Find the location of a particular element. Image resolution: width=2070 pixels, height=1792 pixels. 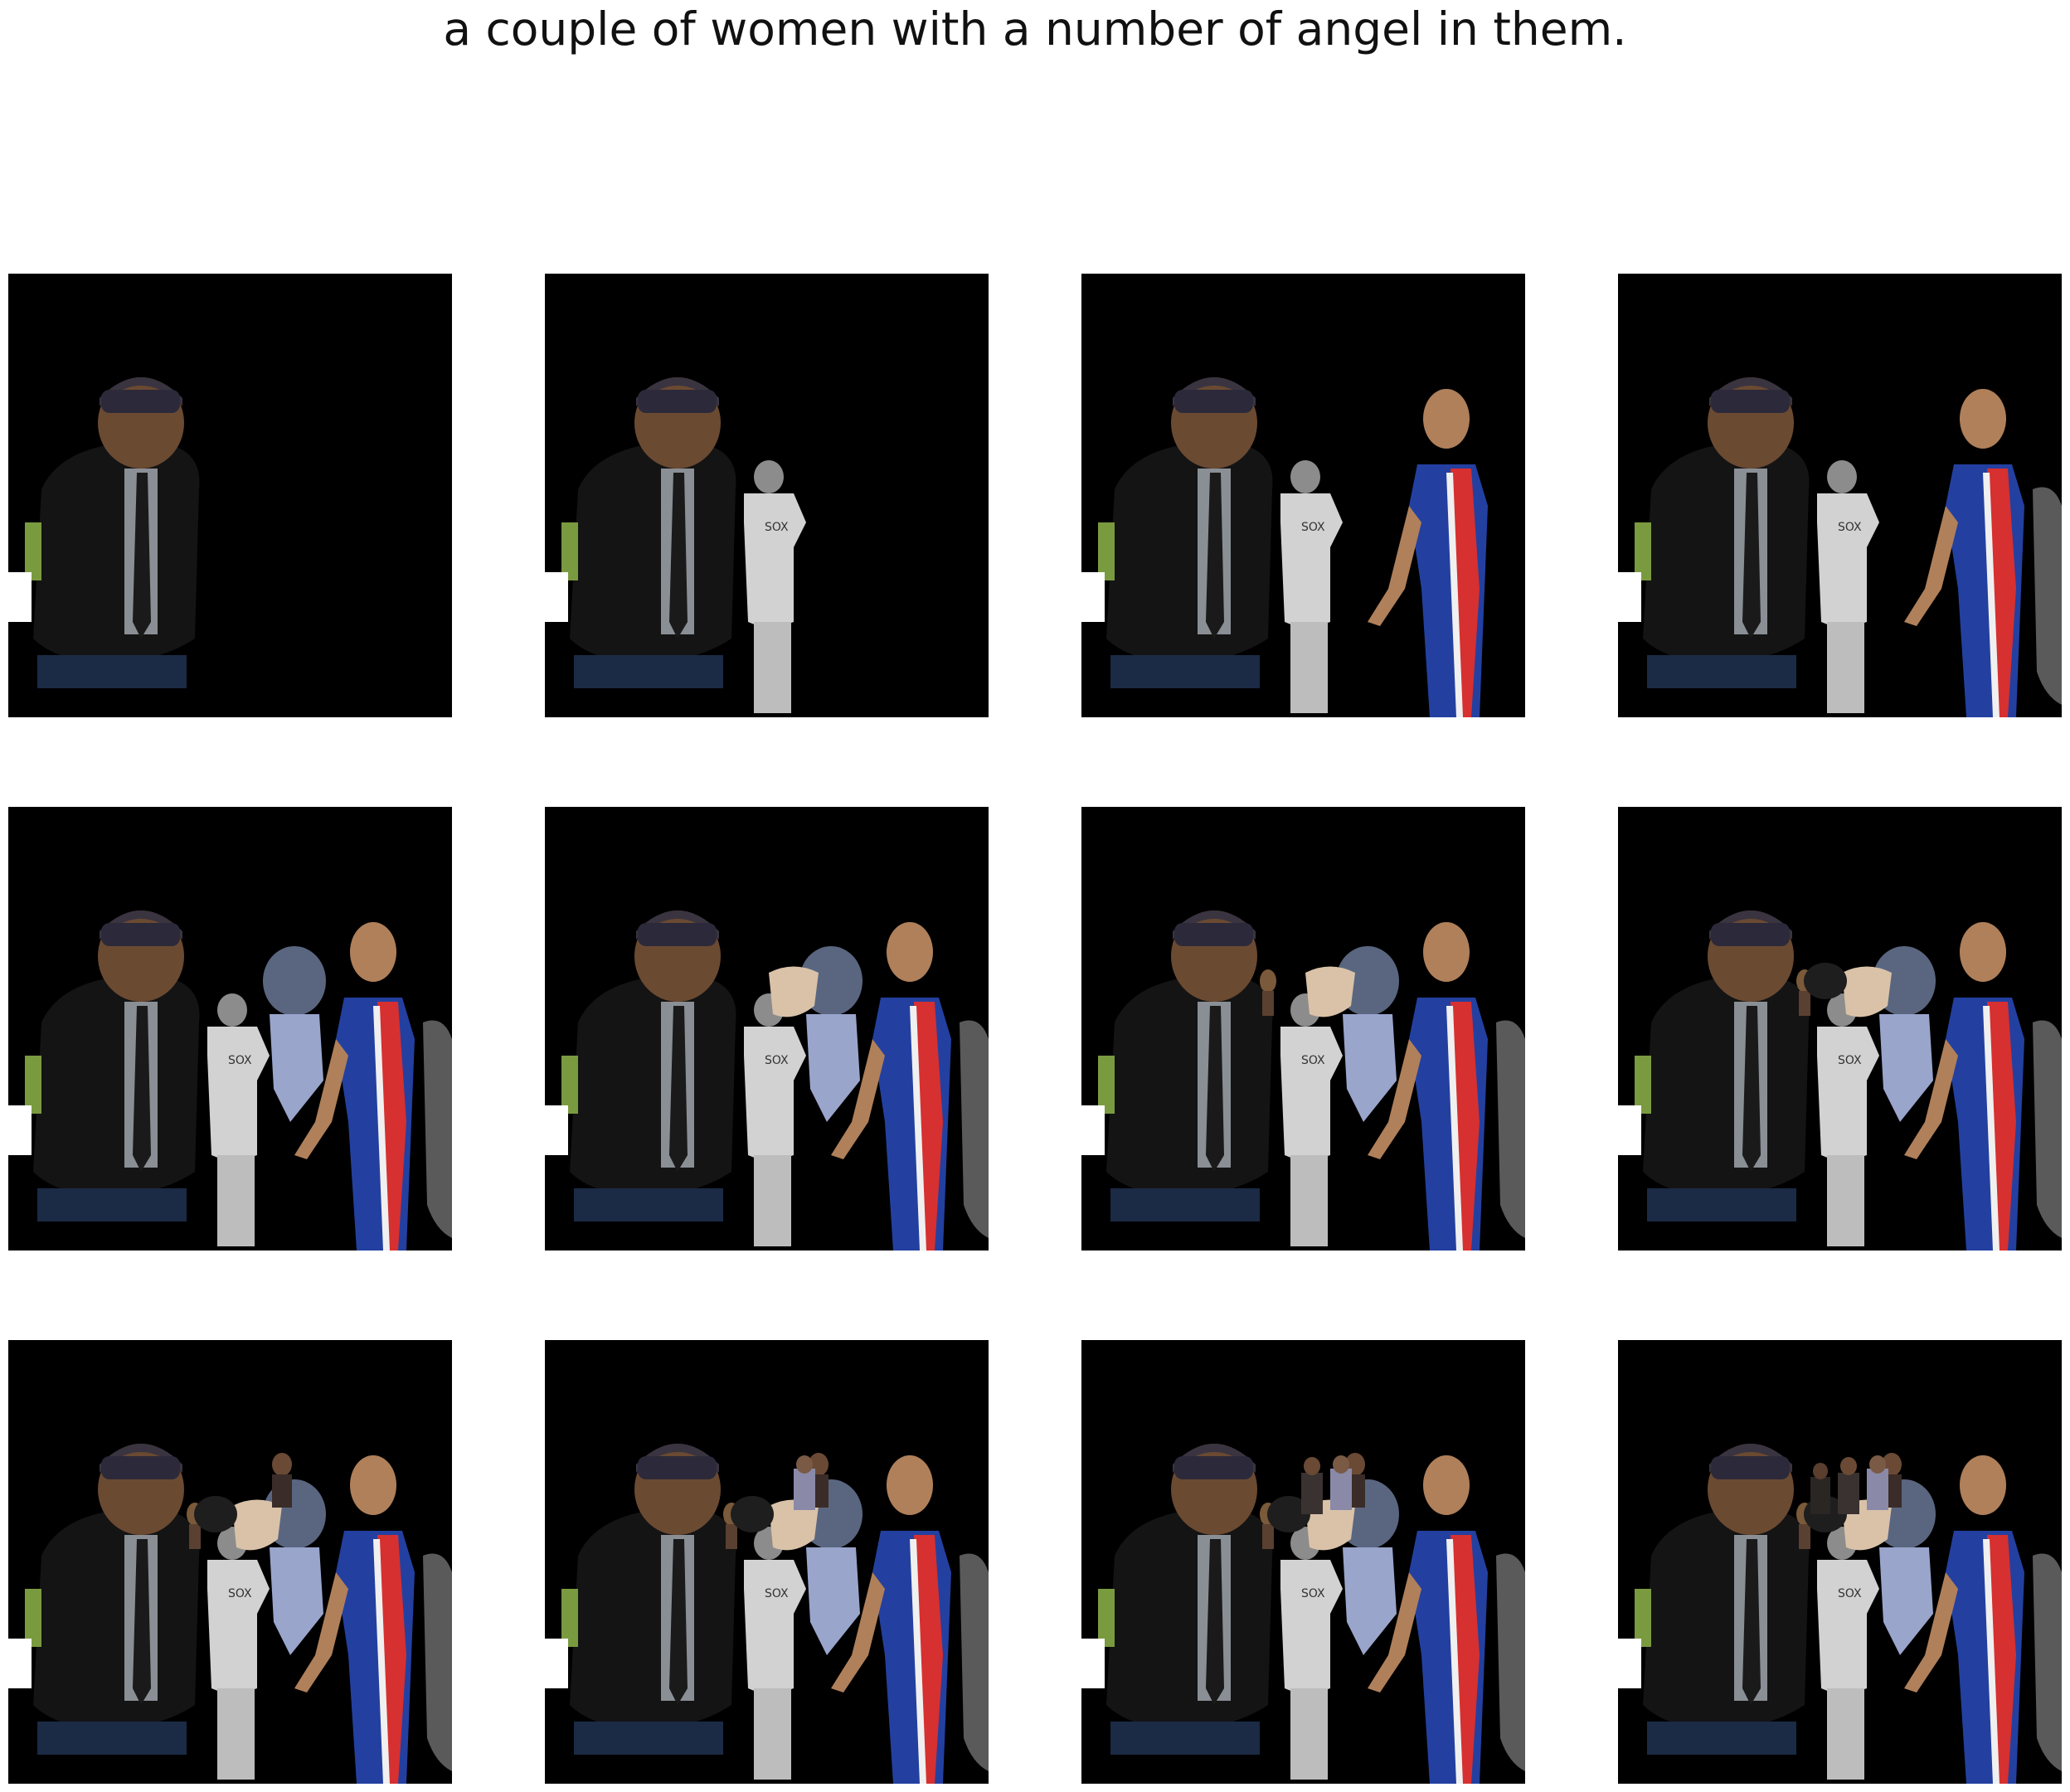

image-panel-4: SOX is located at coordinates (1840, 496).